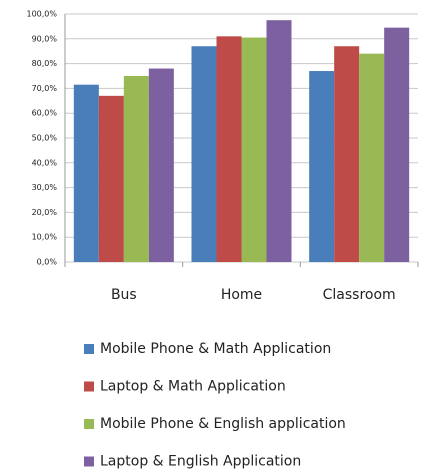 The image size is (423, 474). Describe the element at coordinates (124, 295) in the screenshot. I see `x-tick-label: Bus` at that location.